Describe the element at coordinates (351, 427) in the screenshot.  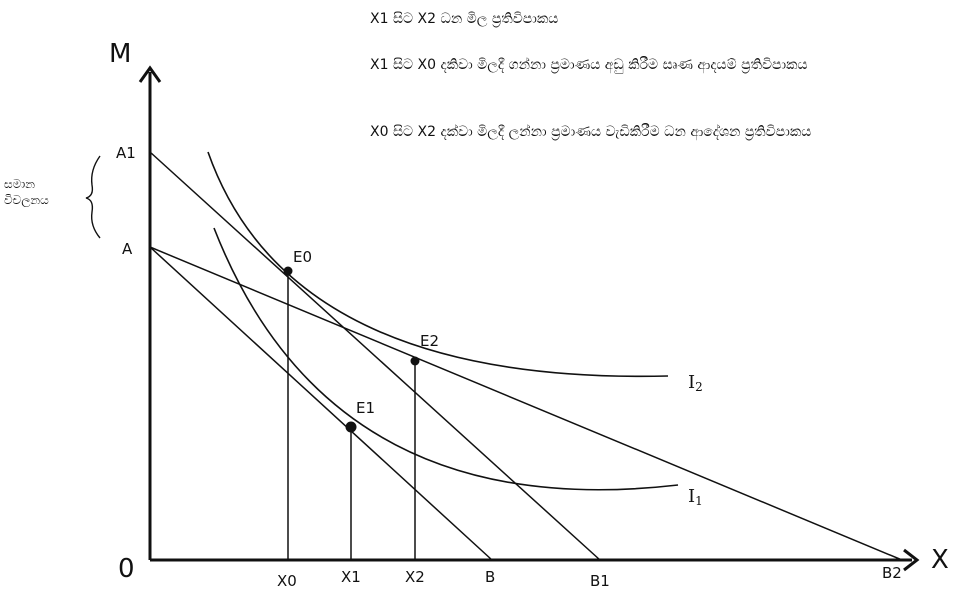
I see `point-e1` at that location.